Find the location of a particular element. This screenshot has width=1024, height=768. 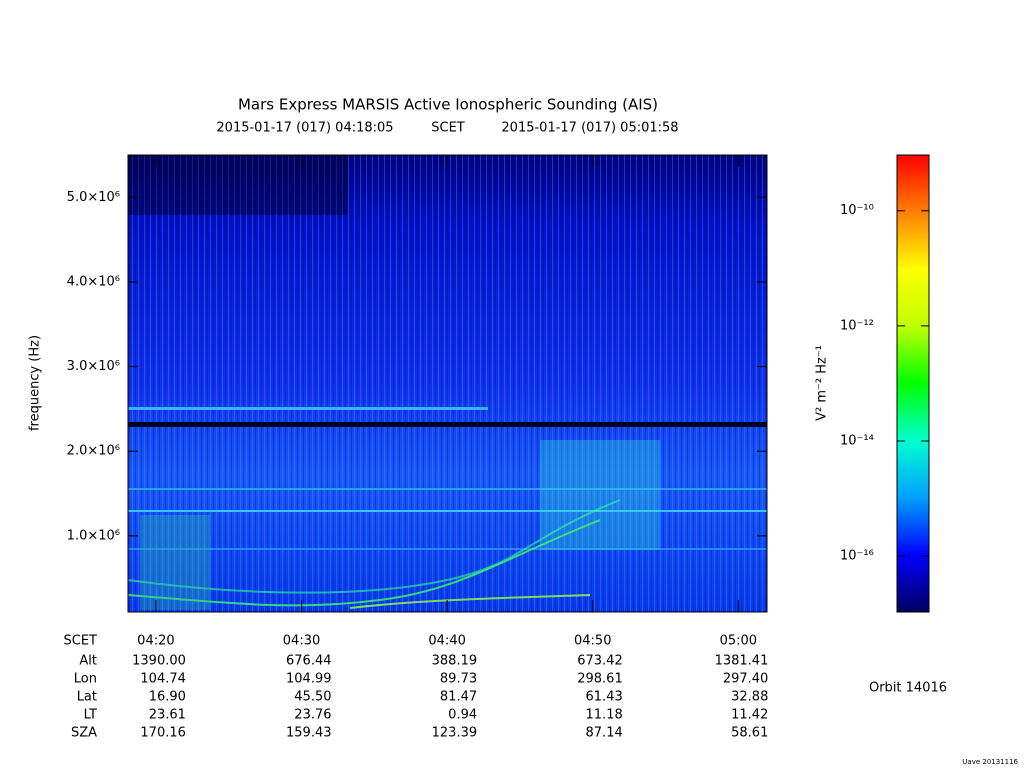

y-axis-label: frequency (Hz) is located at coordinates (35, 383).